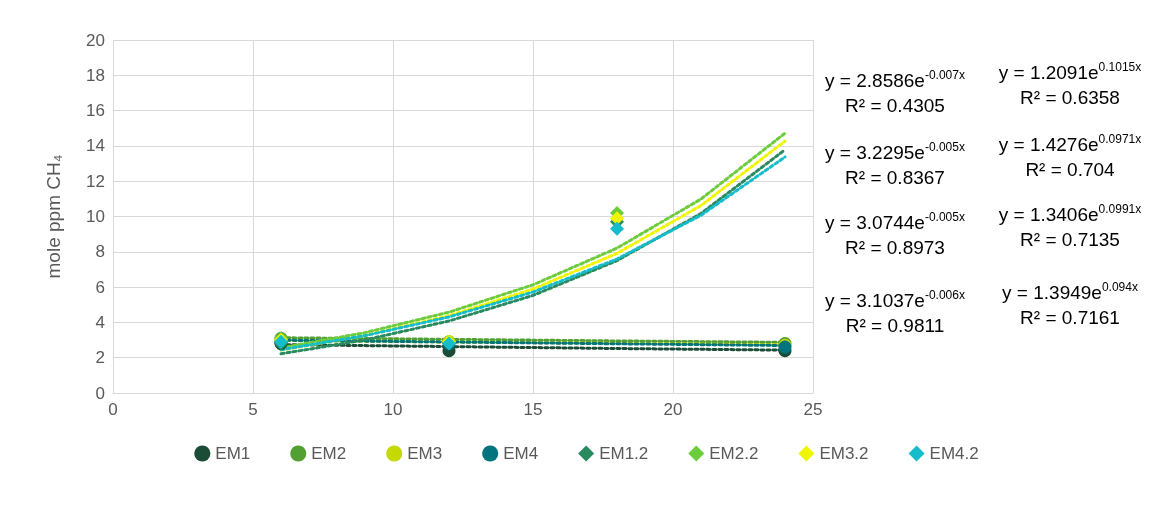  What do you see at coordinates (624, 453) in the screenshot?
I see `legend-label: EM1.2` at bounding box center [624, 453].